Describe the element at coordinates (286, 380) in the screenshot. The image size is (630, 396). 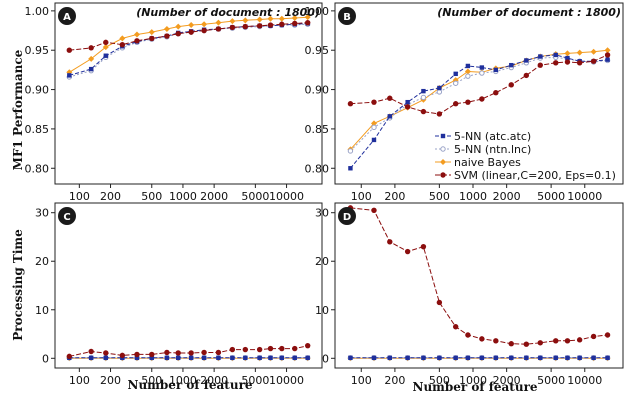
I see `chart-c-xtick-label: 10000` at that location.